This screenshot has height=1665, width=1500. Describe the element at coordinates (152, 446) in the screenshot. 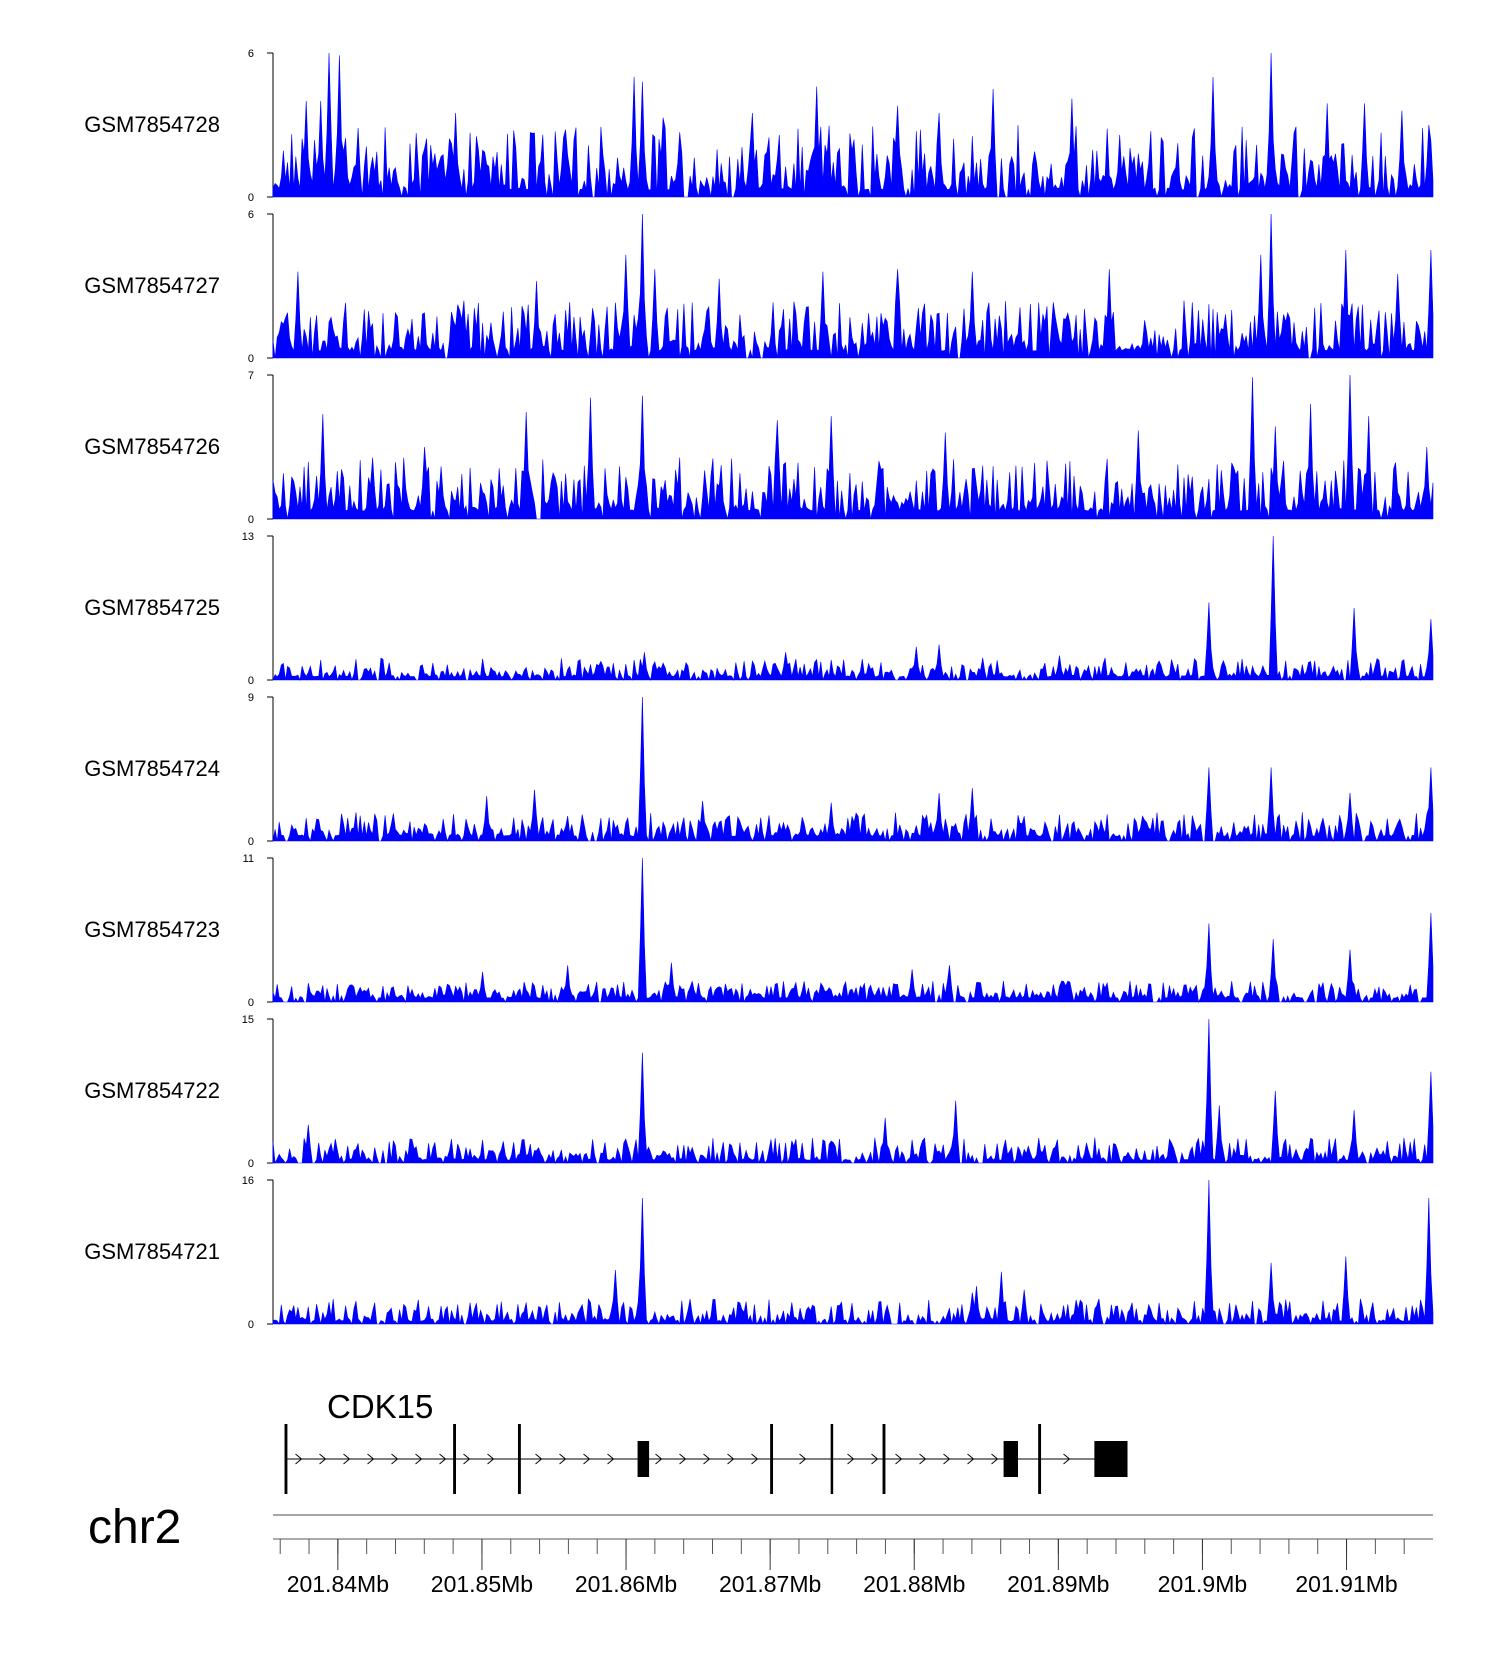

I see `track-label: GSM7854726` at that location.